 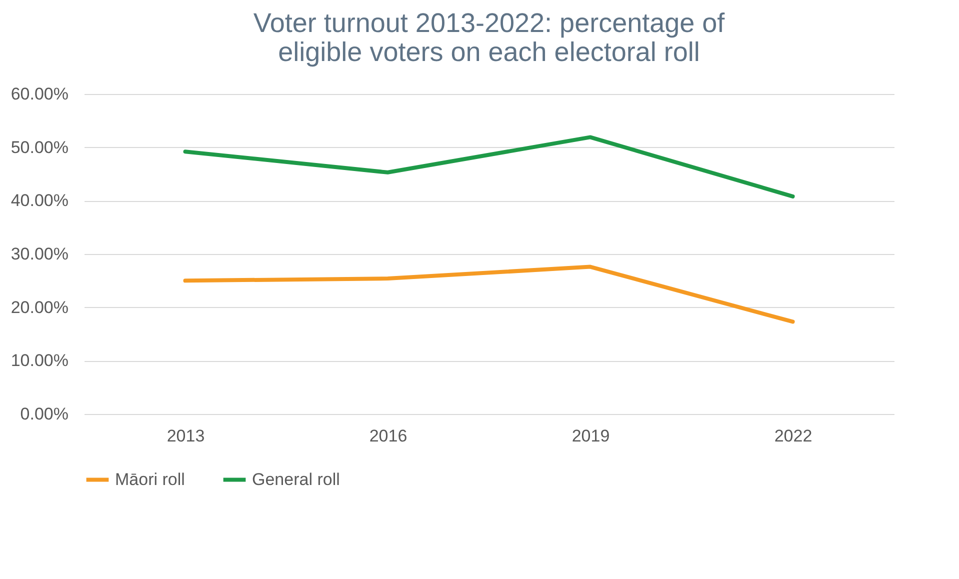 I want to click on y-tick-label: 20.00%, so click(x=39, y=307).